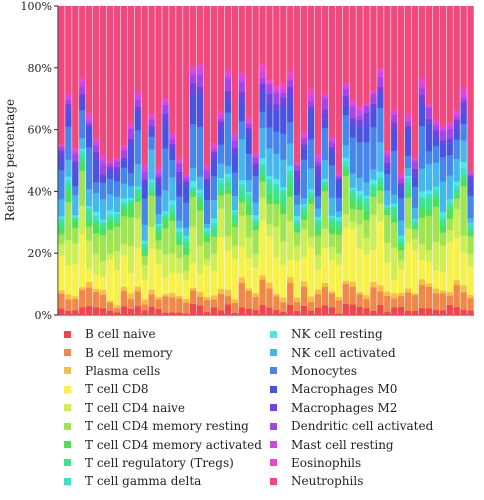 The width and height of the screenshot is (484, 500). Describe the element at coordinates (167, 463) in the screenshot. I see `legend-item: T cell regulatory (Tregs)` at that location.